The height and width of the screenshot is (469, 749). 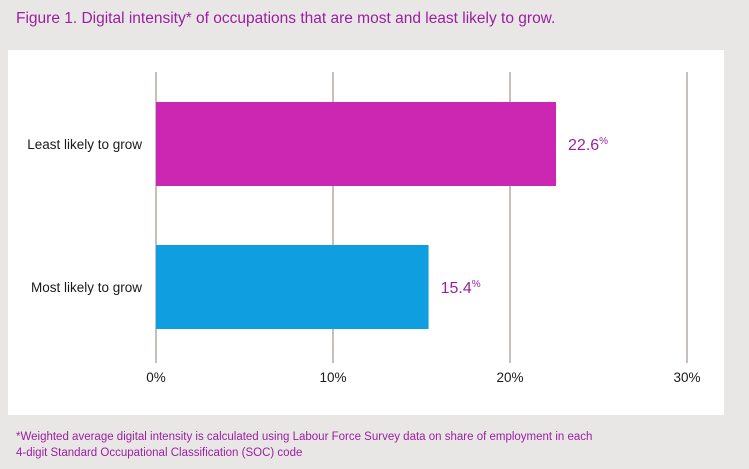 What do you see at coordinates (84, 144) in the screenshot?
I see `category-label-0: Least likely to grow` at bounding box center [84, 144].